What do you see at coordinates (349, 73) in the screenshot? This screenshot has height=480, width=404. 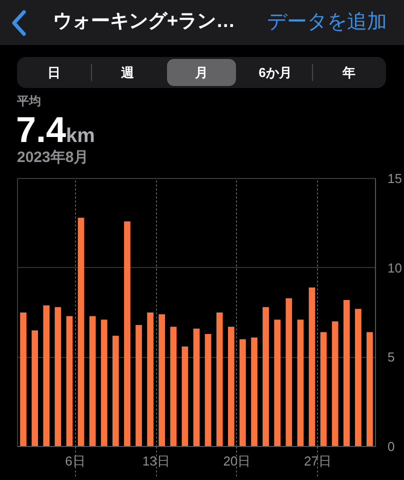 I see `text: 年` at bounding box center [349, 73].